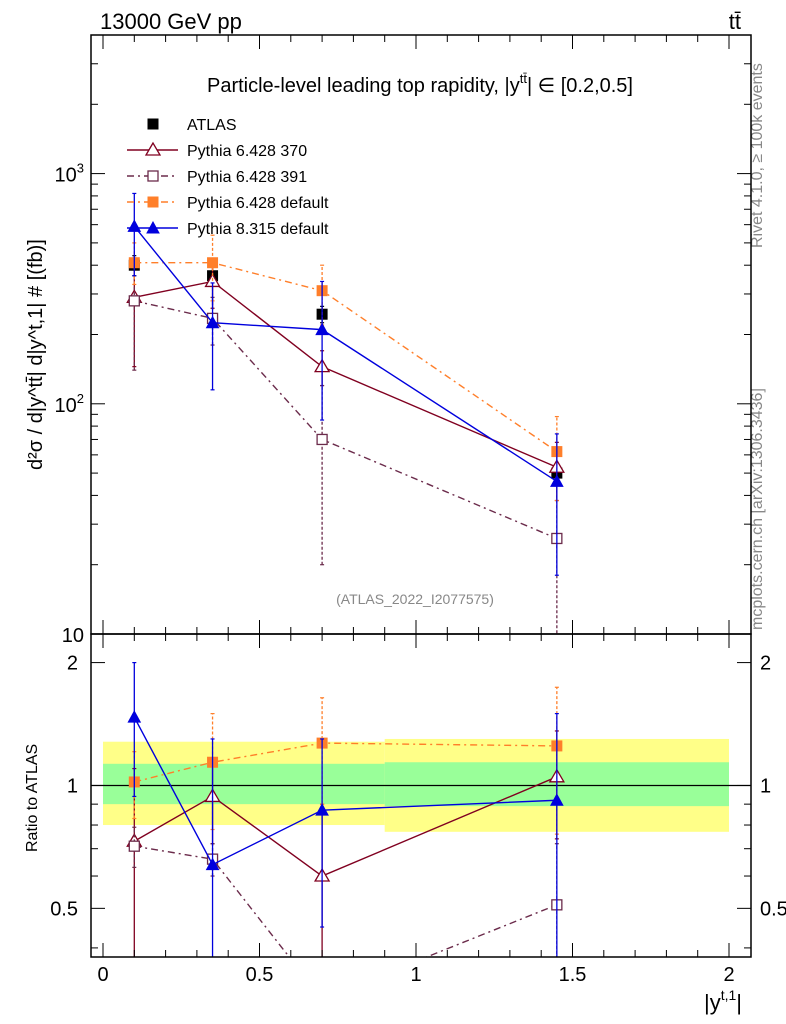 The width and height of the screenshot is (786, 1024). What do you see at coordinates (773, 909) in the screenshot?
I see `ratio-y-tick-label-right: 0.5` at bounding box center [773, 909].